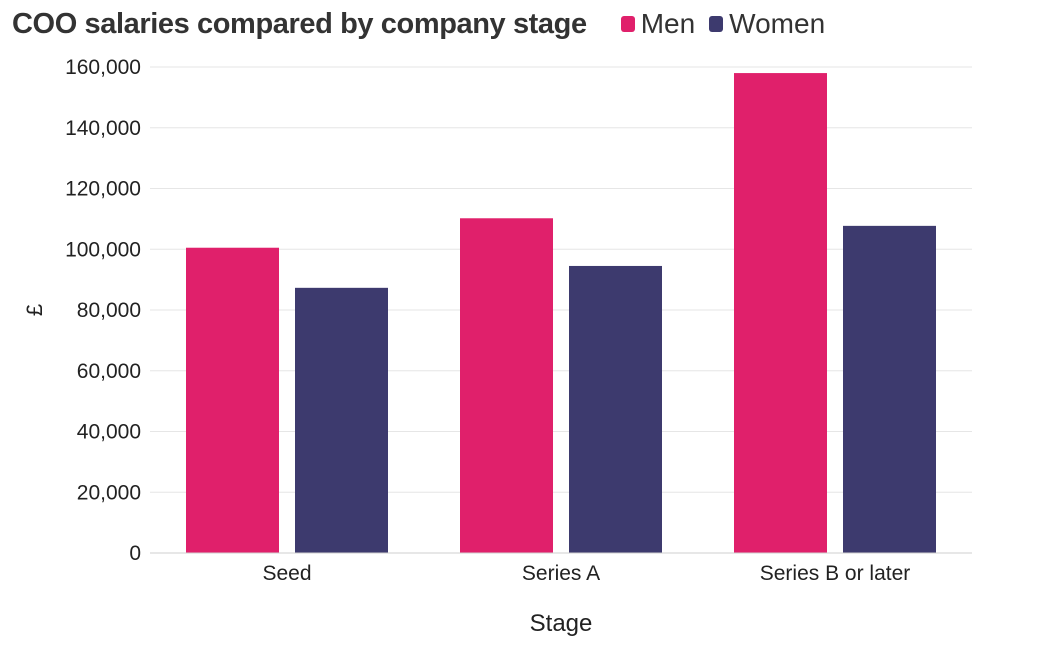 Image resolution: width=1056 pixels, height=650 pixels. I want to click on y-tick-label: 80,000, so click(109, 310).